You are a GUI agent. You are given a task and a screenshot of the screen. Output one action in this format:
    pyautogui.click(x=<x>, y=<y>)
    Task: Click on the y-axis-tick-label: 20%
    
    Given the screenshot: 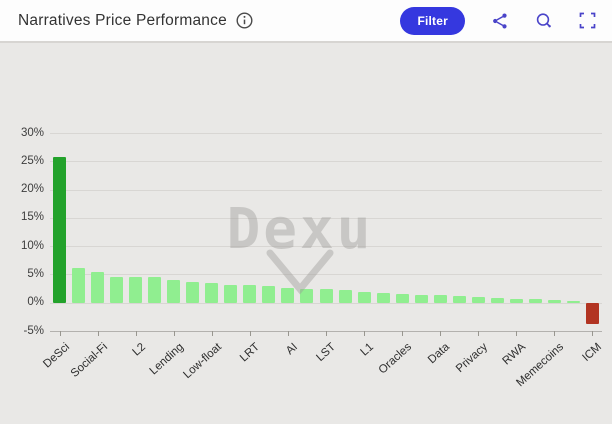 What is the action you would take?
    pyautogui.click(x=32, y=189)
    